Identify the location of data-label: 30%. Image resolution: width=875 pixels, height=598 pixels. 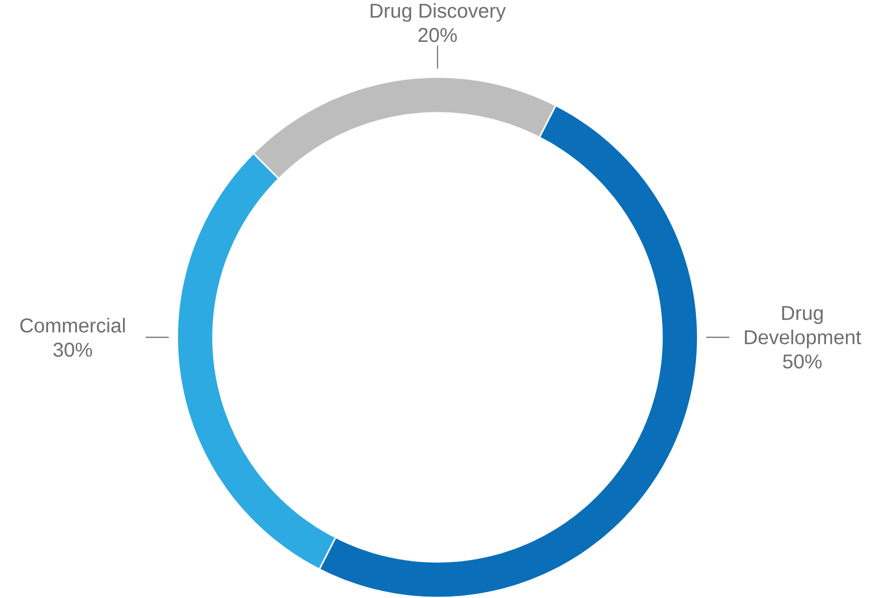
(72, 349).